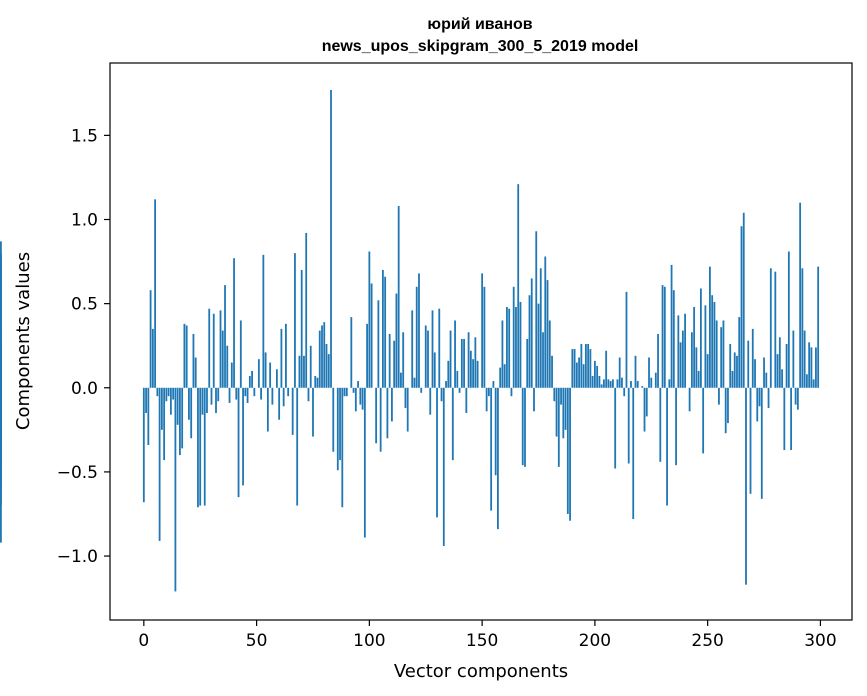 Image resolution: width=867 pixels, height=696 pixels. What do you see at coordinates (77, 473) in the screenshot?
I see `y-tick-label: −0.5` at bounding box center [77, 473].